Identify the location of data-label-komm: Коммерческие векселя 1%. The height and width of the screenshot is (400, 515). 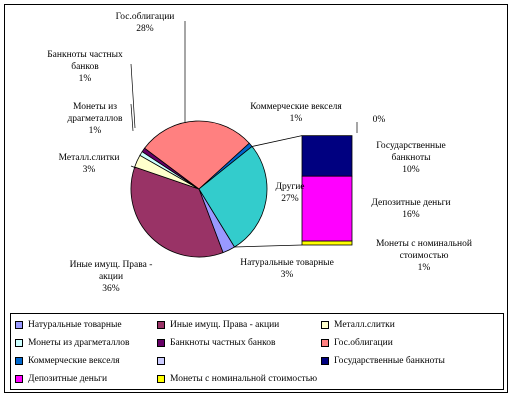
(296, 113).